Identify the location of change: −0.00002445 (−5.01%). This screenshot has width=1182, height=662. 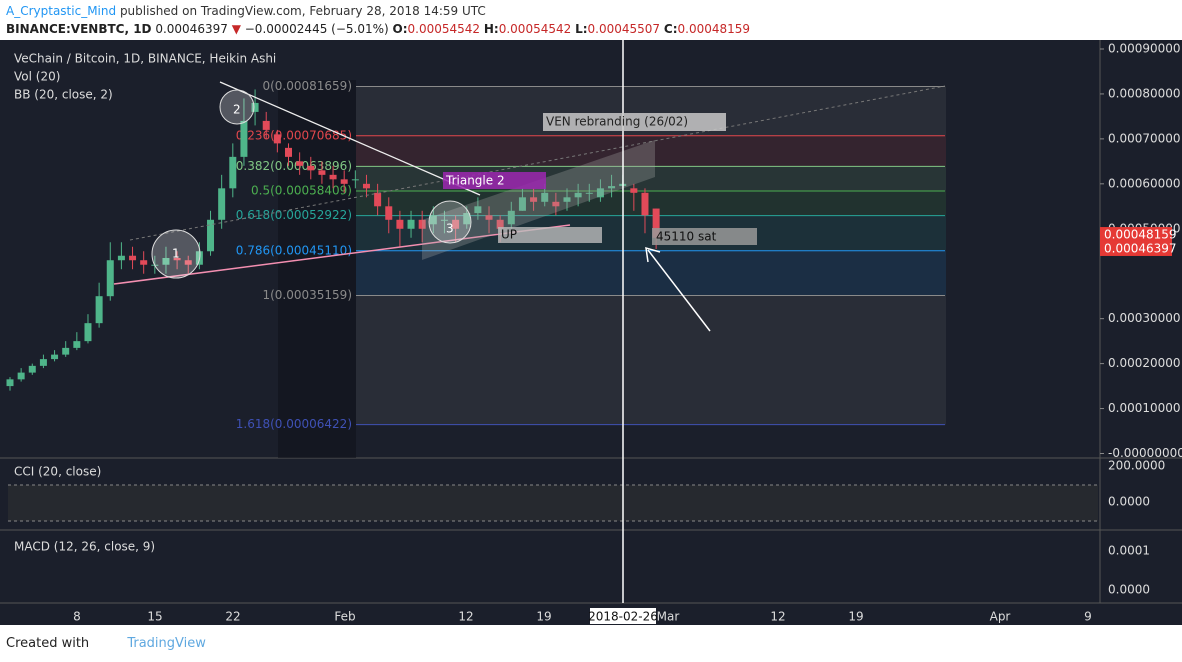
(316, 29).